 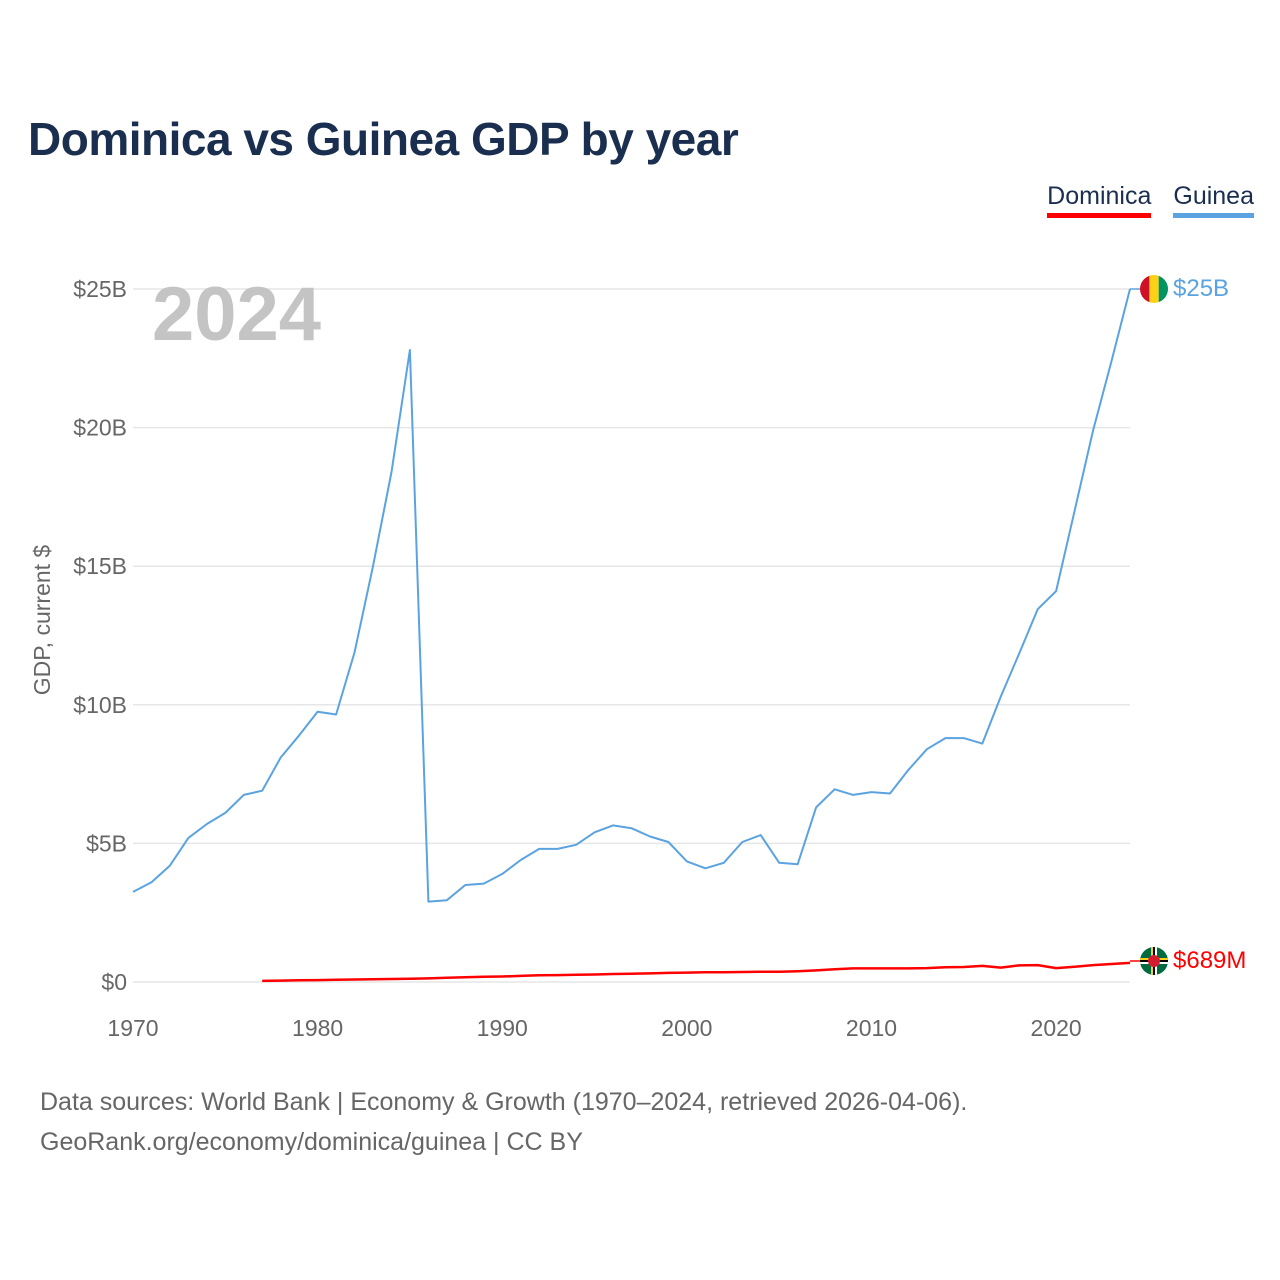 What do you see at coordinates (696, 972) in the screenshot?
I see `series-line-dominica` at bounding box center [696, 972].